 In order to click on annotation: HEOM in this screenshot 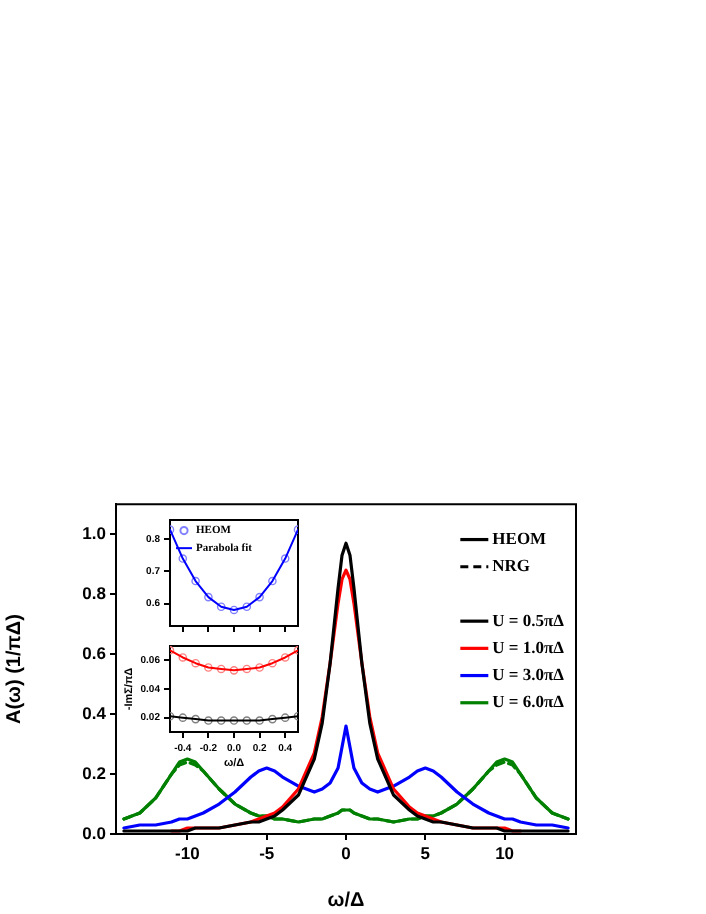, I will do `click(519, 537)`.